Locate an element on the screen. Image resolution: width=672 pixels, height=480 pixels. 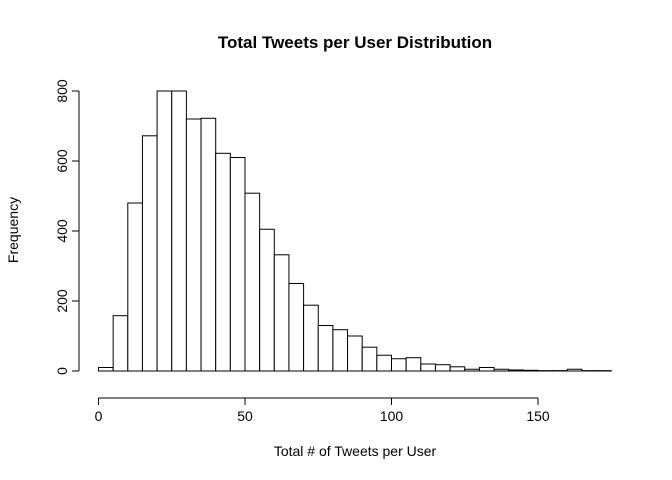
y-tick-label: 800 is located at coordinates (62, 91).